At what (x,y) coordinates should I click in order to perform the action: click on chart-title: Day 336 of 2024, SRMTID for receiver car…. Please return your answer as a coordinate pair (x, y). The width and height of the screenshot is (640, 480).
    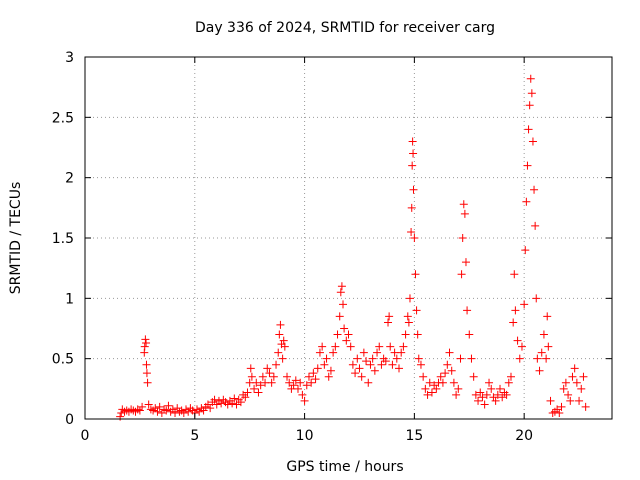
    Looking at the image, I should click on (345, 28).